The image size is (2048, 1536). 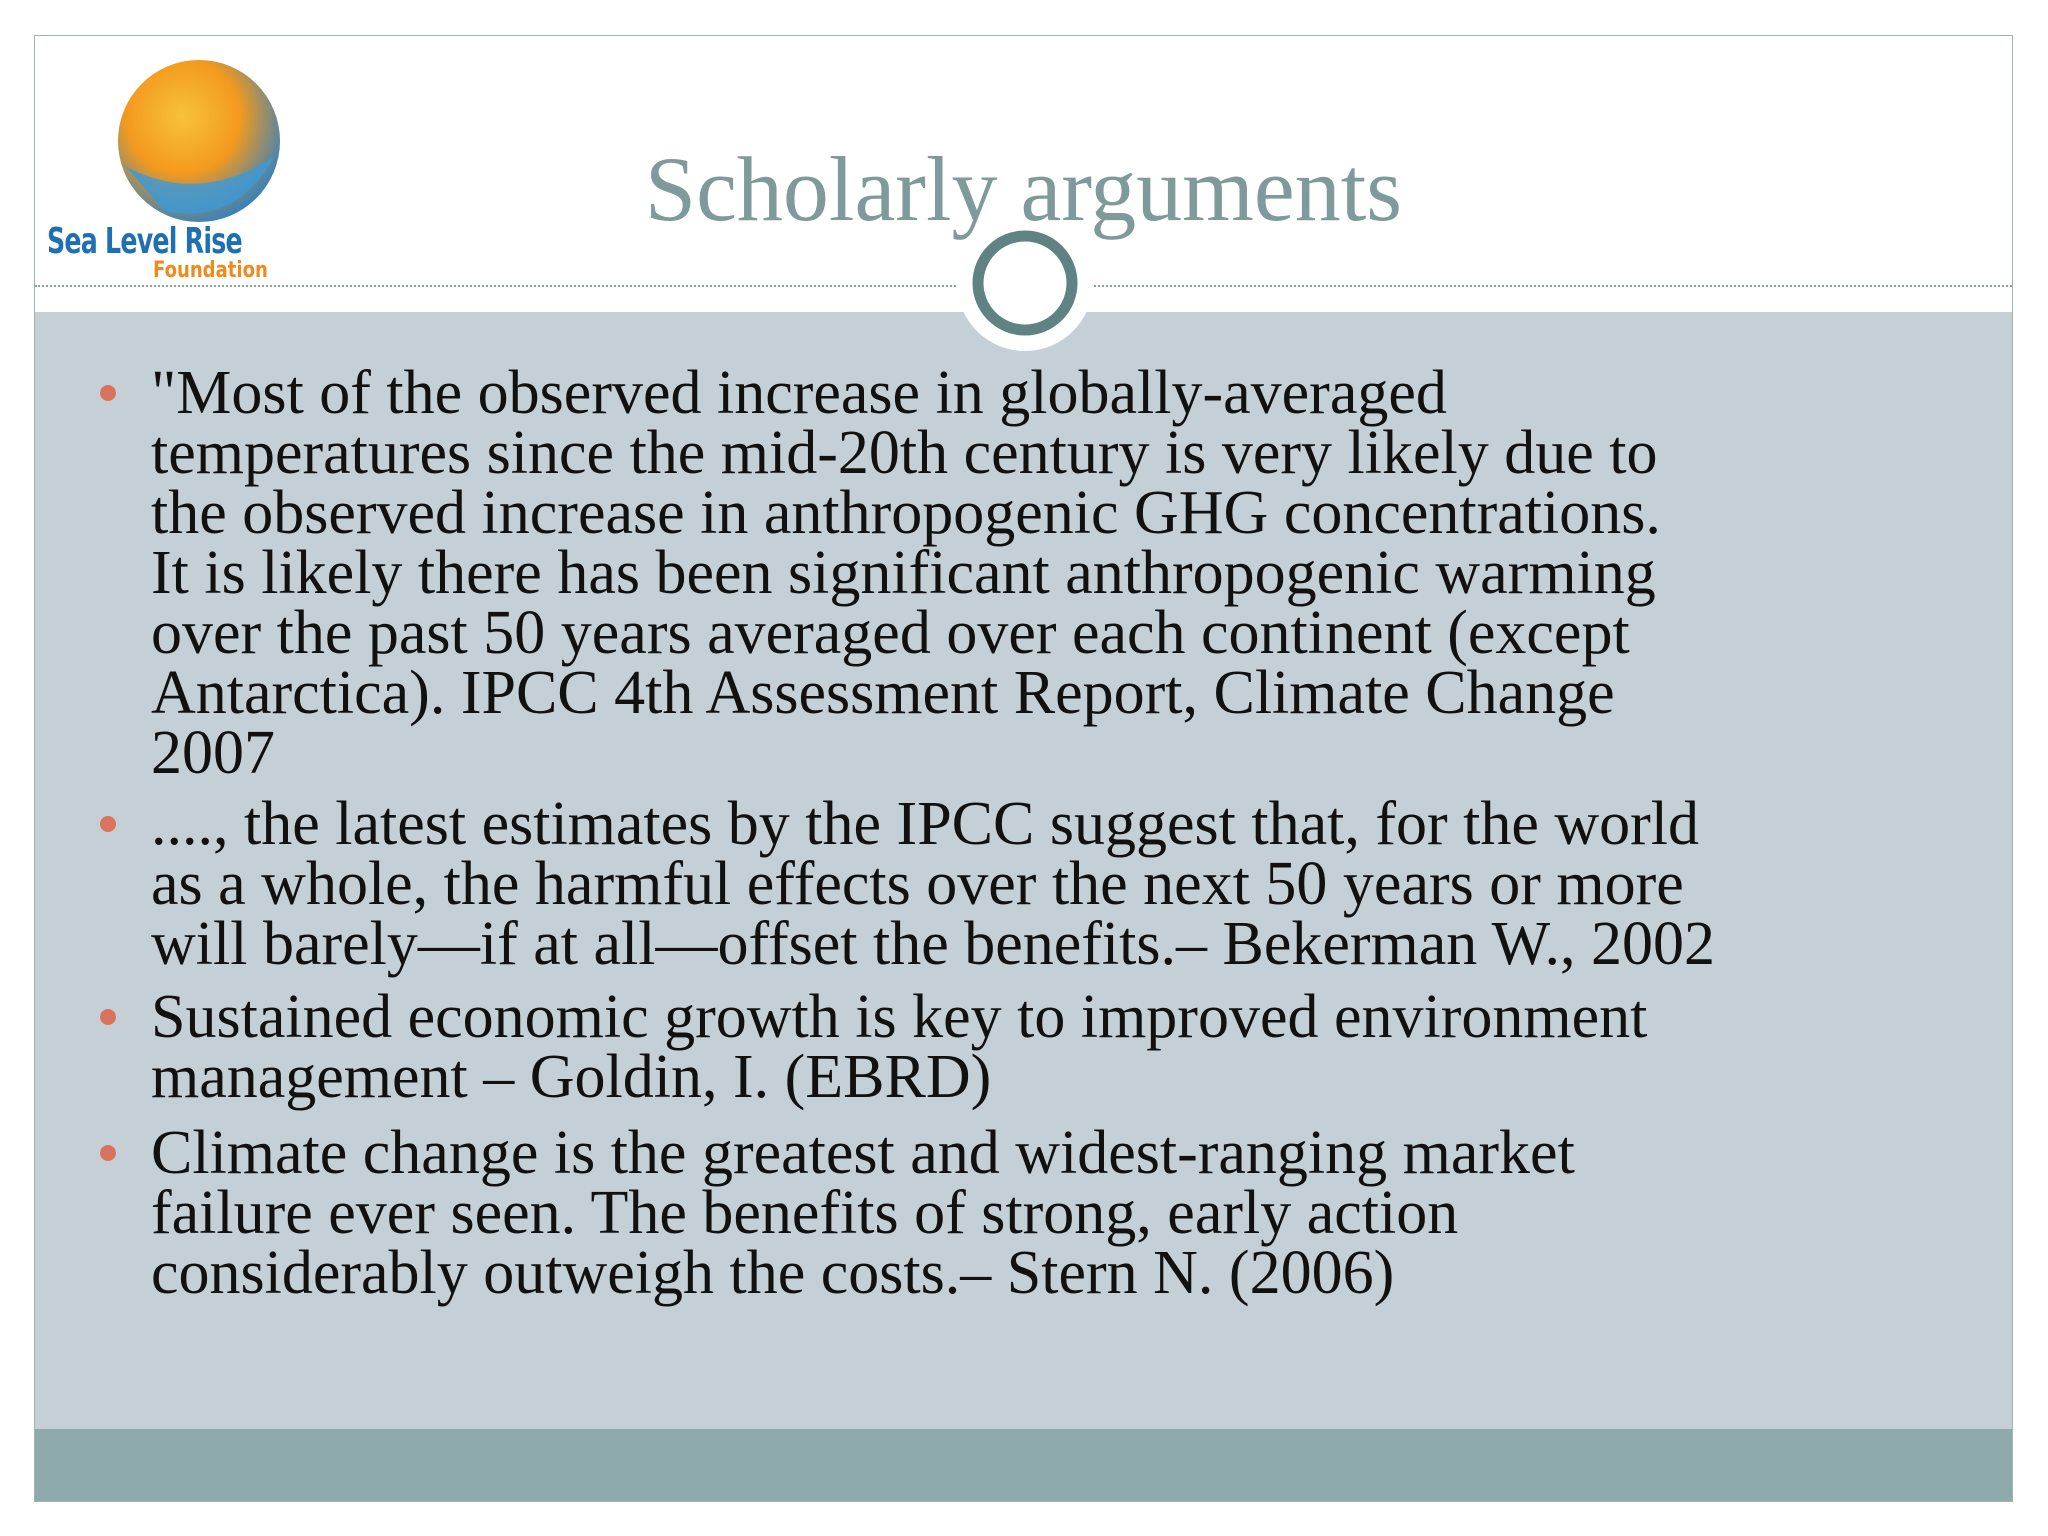 I want to click on footer-band, so click(x=1023, y=1465).